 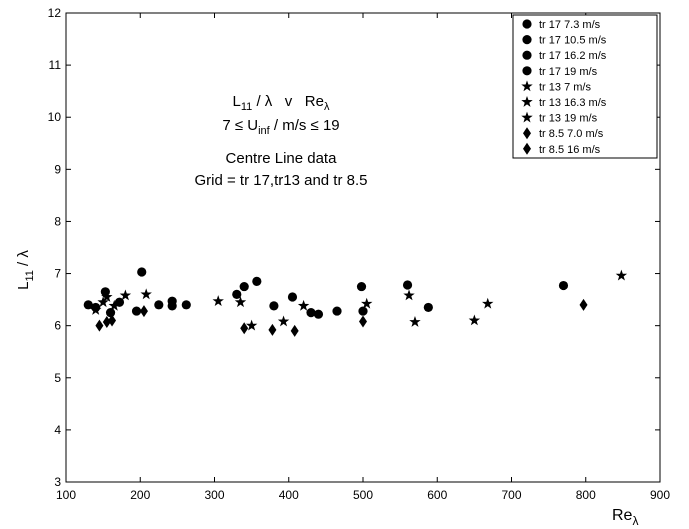 I want to click on y-tick-label: 4, so click(x=57, y=430).